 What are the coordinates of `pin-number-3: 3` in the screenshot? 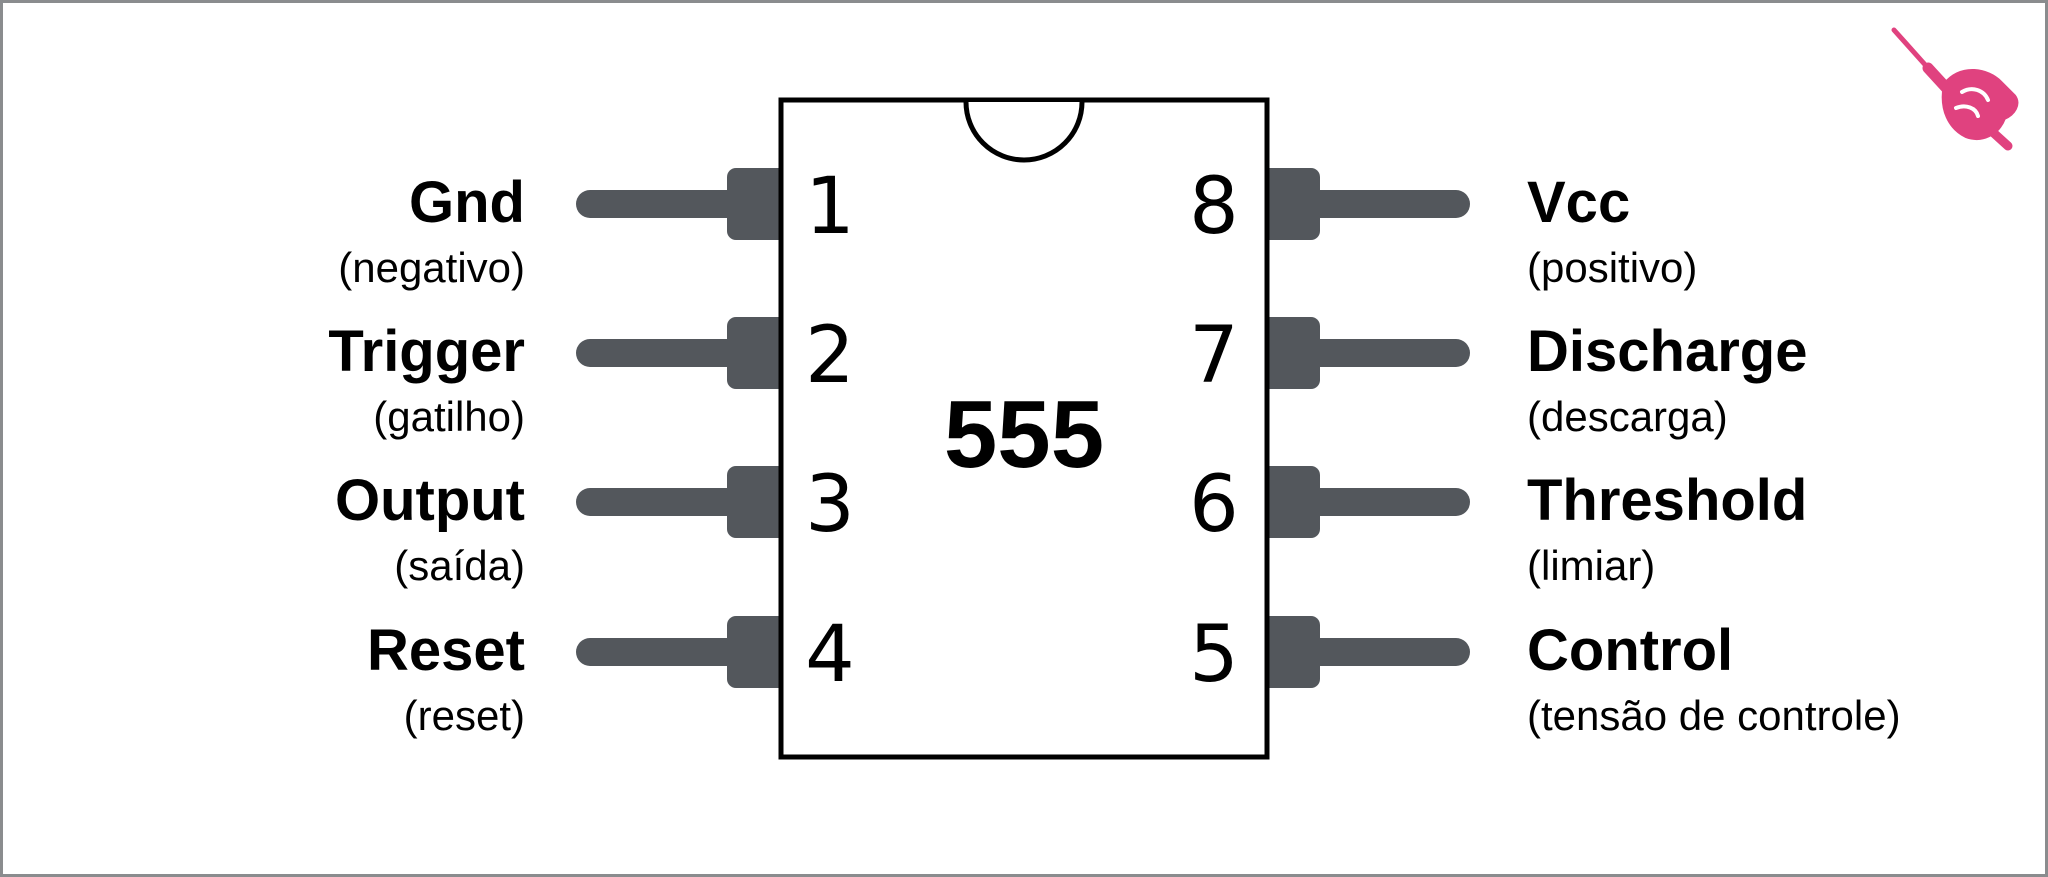 It's located at (830, 505).